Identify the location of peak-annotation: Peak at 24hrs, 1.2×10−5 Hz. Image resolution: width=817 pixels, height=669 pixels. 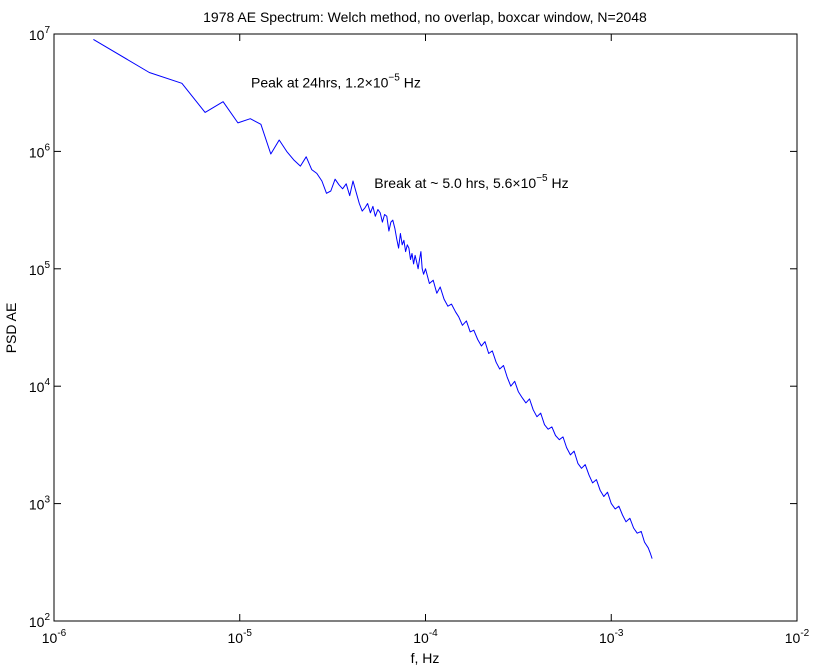
(336, 82).